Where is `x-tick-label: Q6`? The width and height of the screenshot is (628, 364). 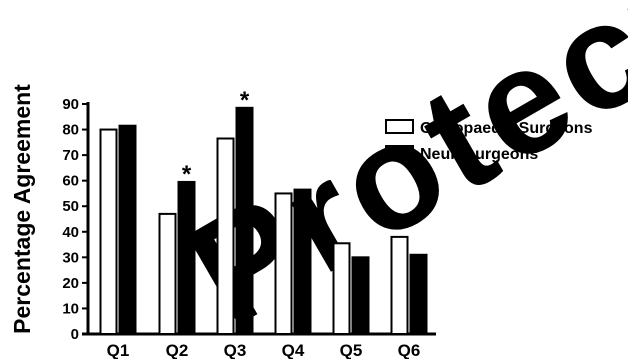 x-tick-label: Q6 is located at coordinates (409, 350).